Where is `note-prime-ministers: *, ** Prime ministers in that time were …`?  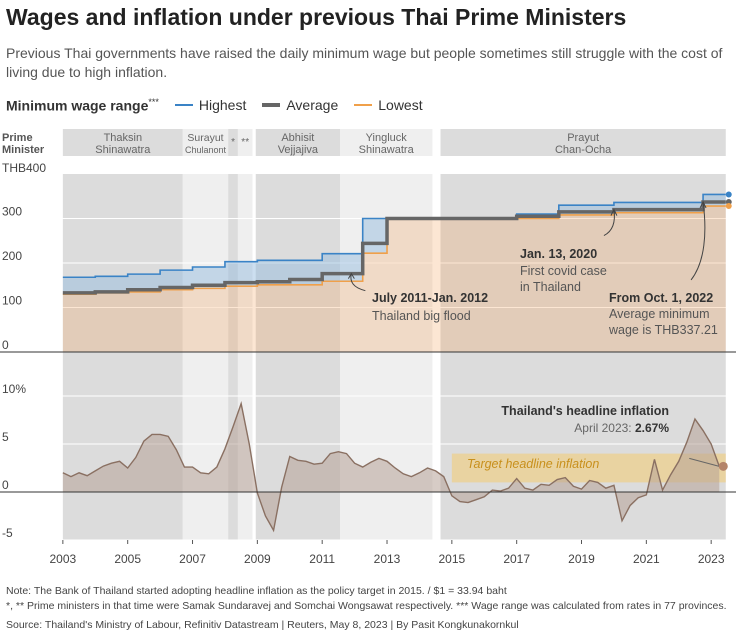
note-prime-ministers: *, ** Prime ministers in that time were … is located at coordinates (366, 606).